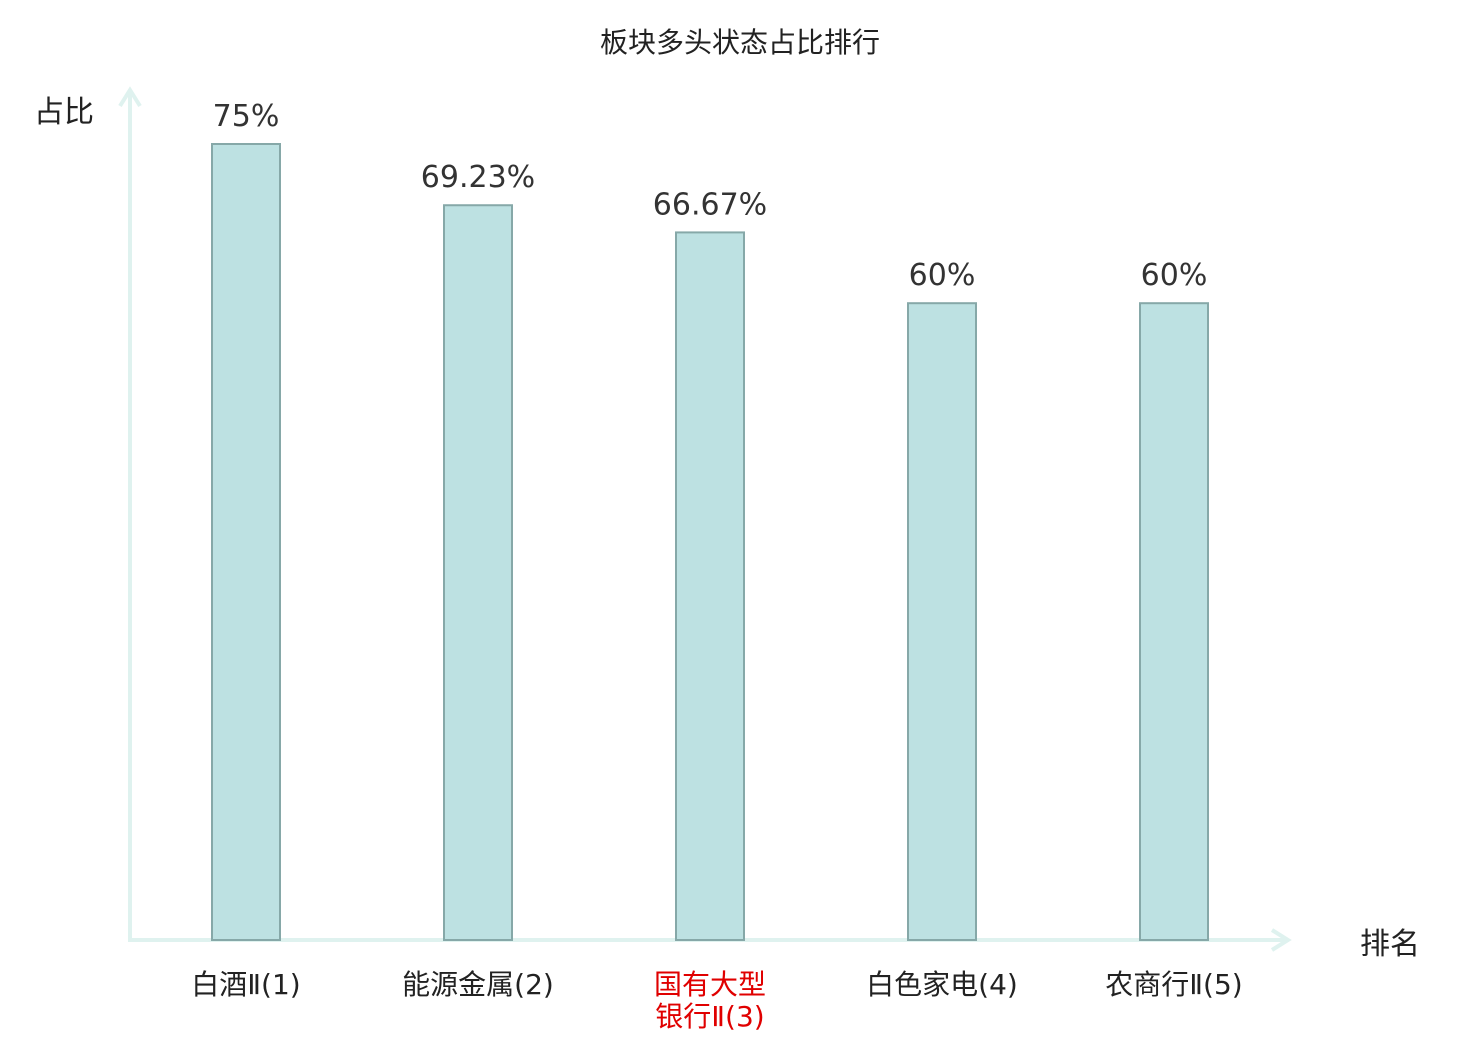 The image size is (1480, 1040). I want to click on x-axis-label: 排名, so click(1390, 944).